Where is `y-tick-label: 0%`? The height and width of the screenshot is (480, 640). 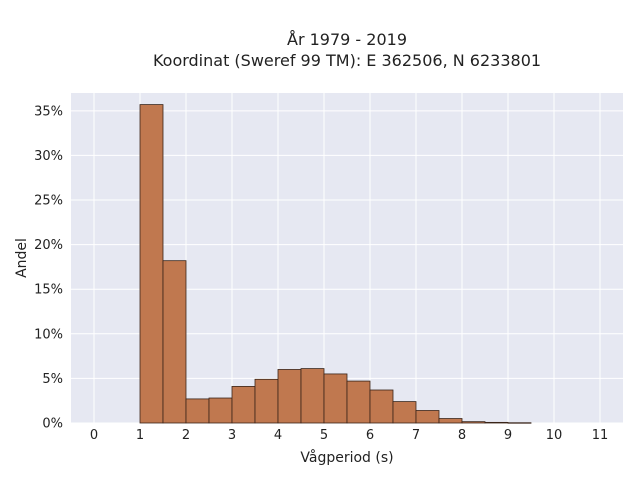
y-tick-label: 0% is located at coordinates (52, 424).